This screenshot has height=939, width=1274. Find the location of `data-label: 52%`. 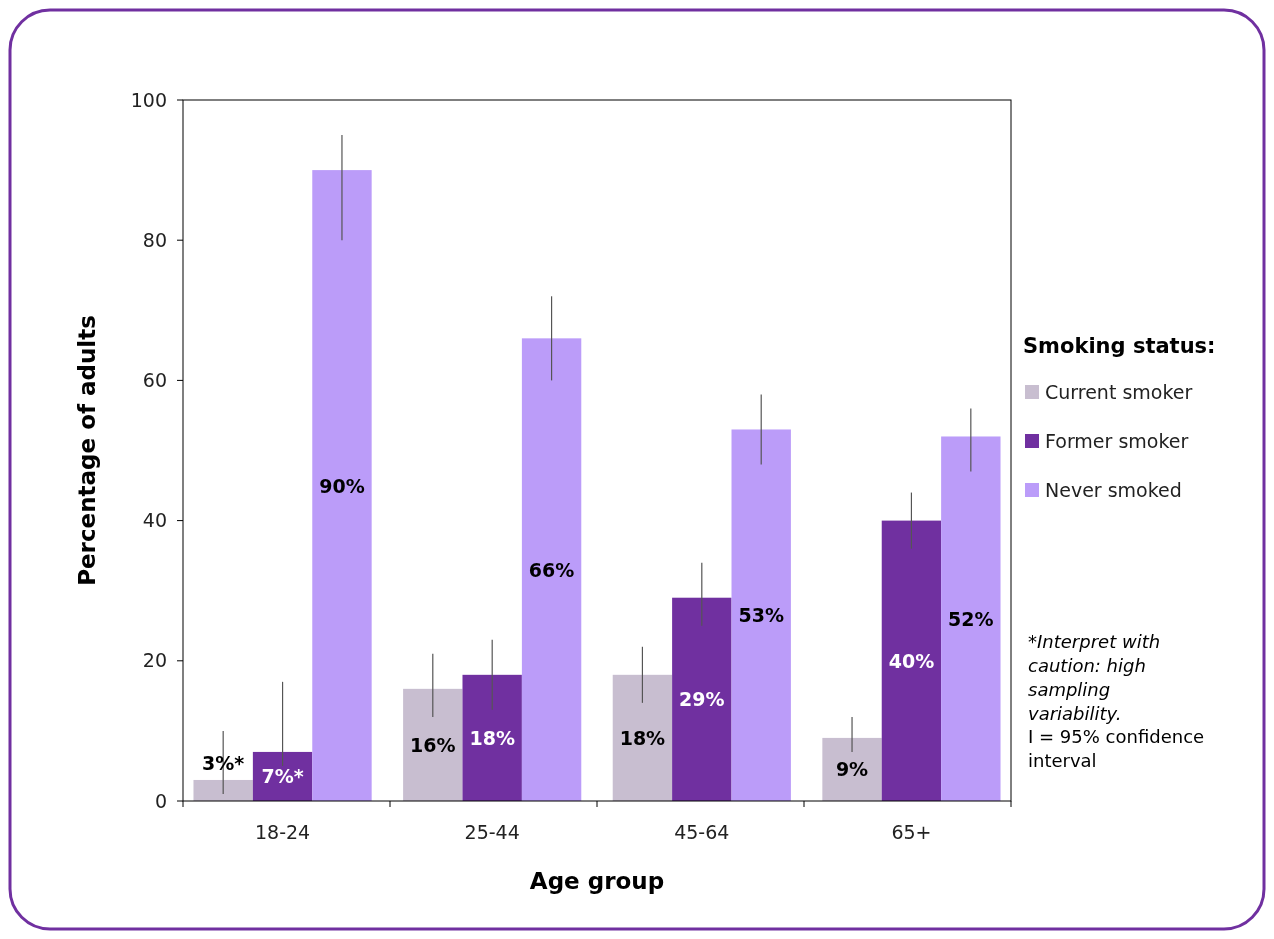

data-label: 52% is located at coordinates (971, 618).